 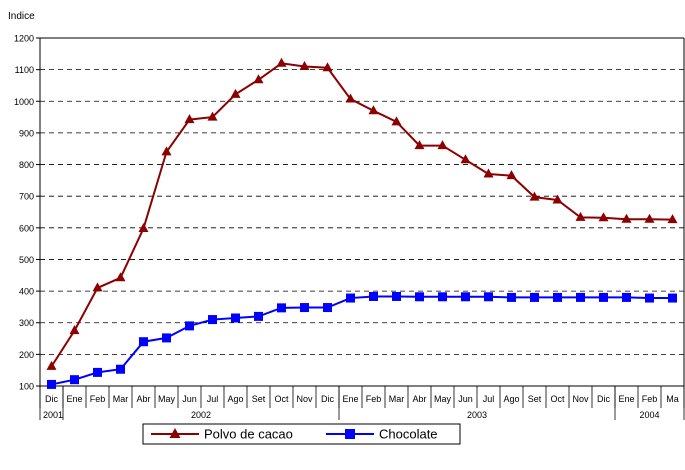 What do you see at coordinates (649, 415) in the screenshot?
I see `year-label: 2004` at bounding box center [649, 415].